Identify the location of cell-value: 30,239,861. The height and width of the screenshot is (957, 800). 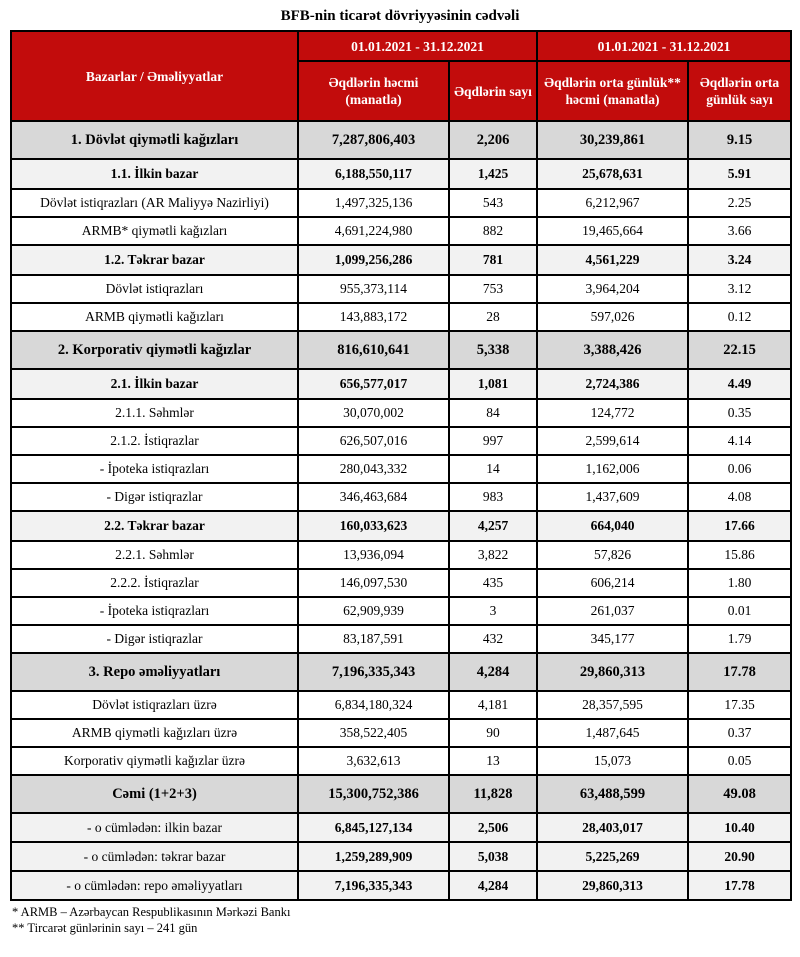
(612, 140).